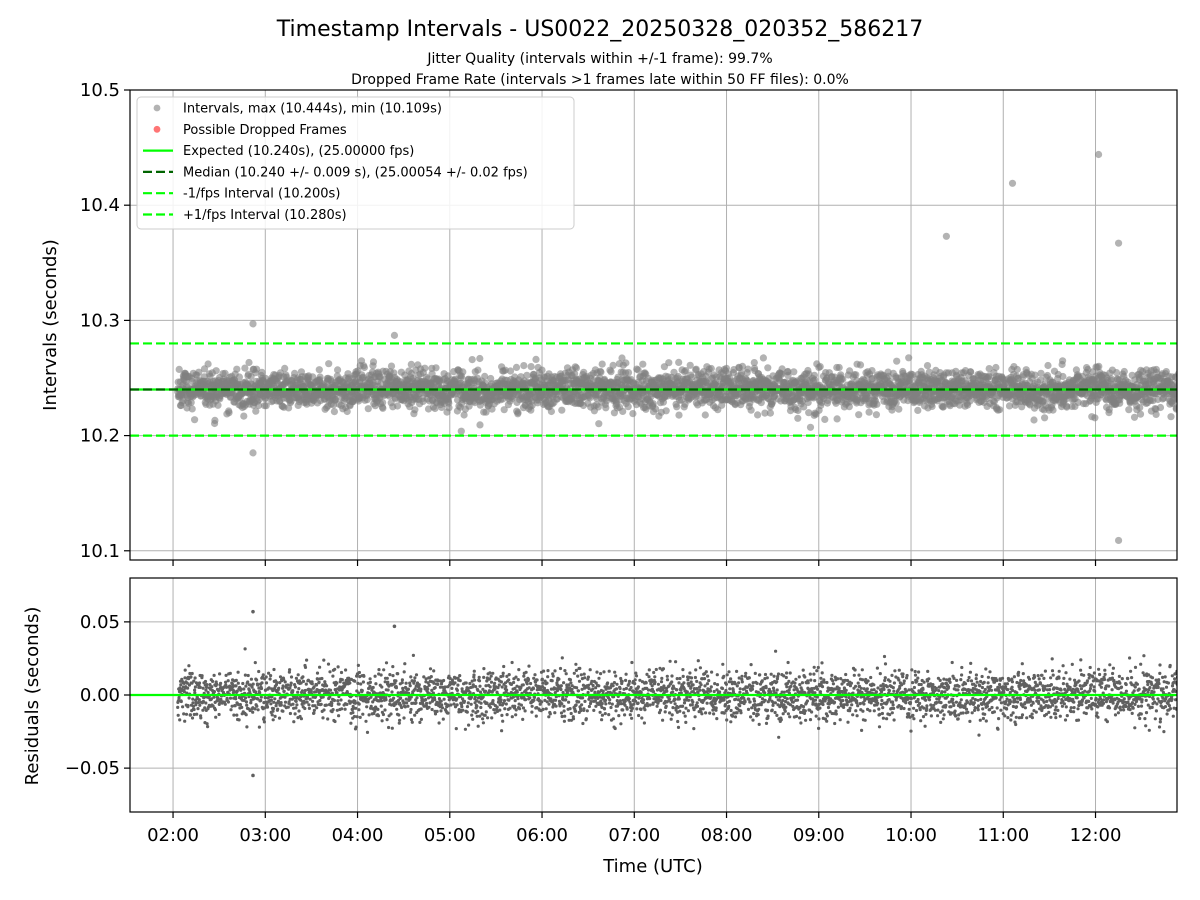  I want to click on interval-outlier-point, so click(253, 453).